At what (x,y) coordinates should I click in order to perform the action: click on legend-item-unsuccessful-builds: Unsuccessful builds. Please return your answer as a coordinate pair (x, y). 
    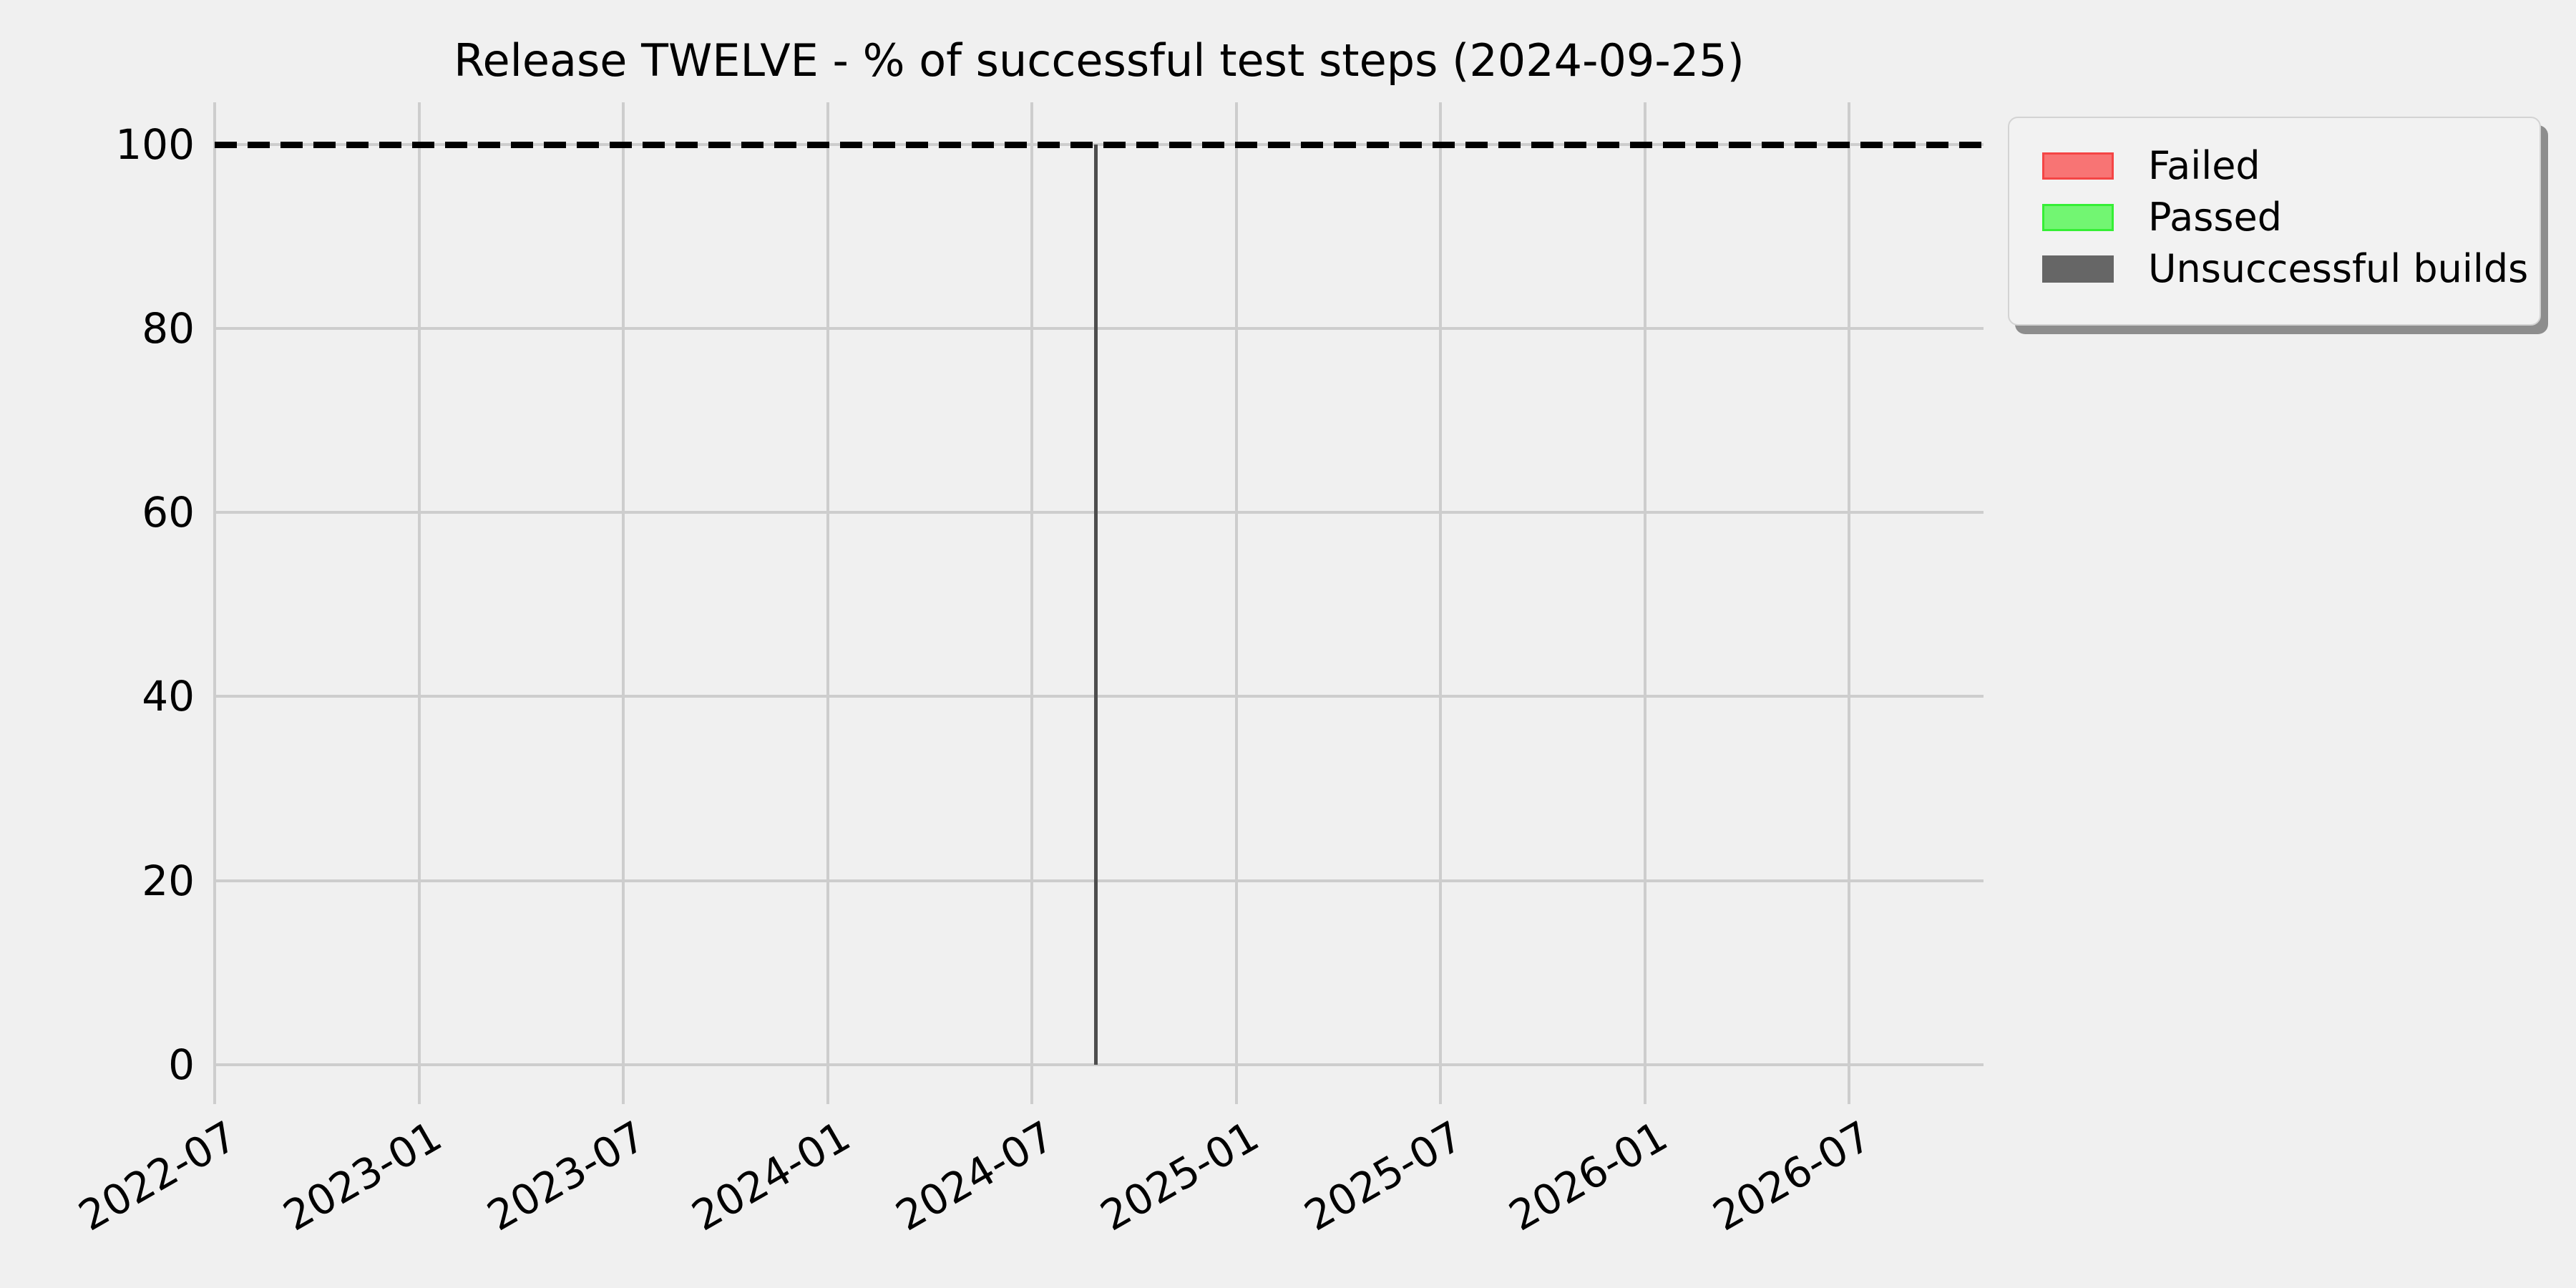
    Looking at the image, I should click on (2291, 269).